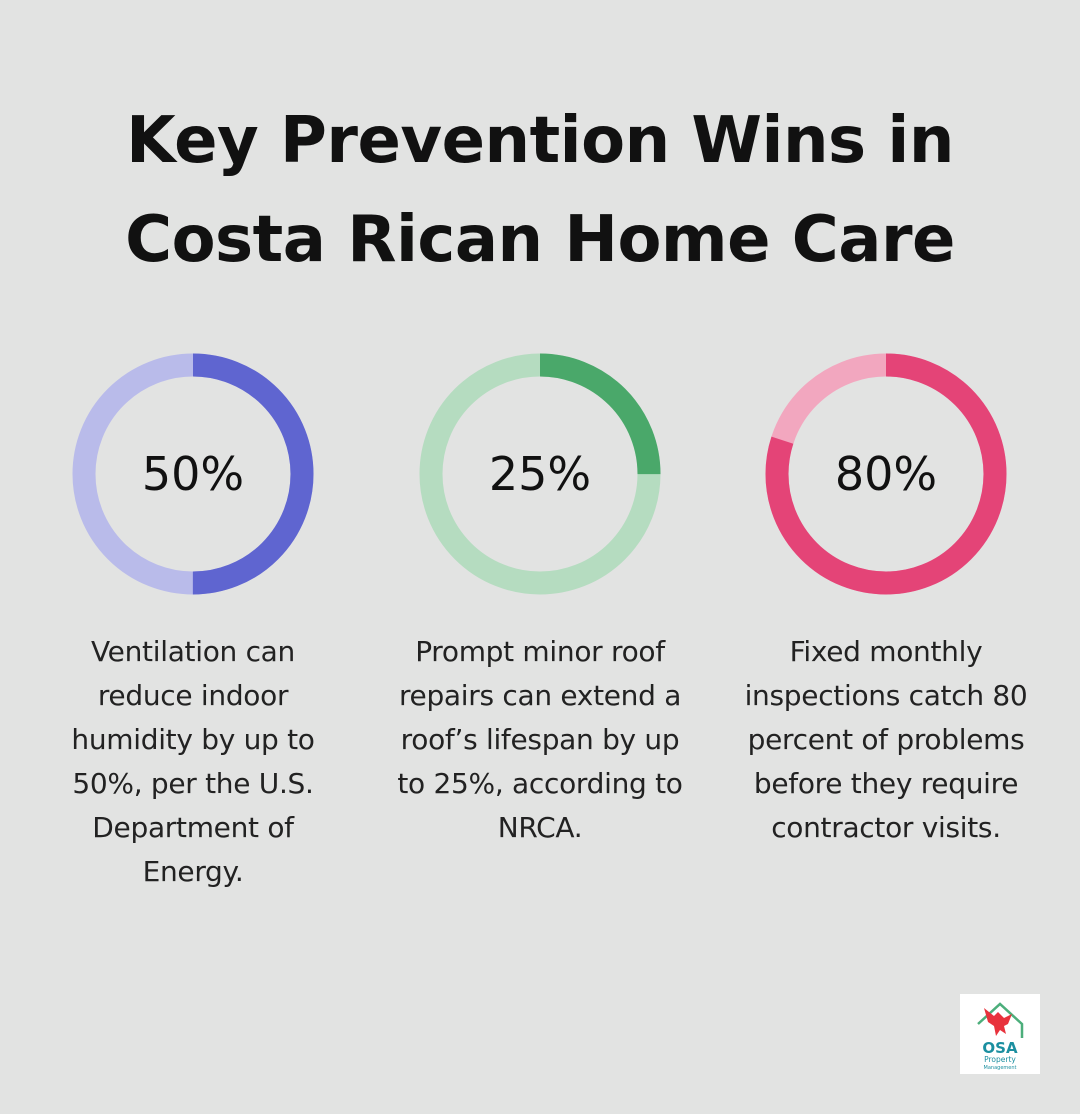 Image resolution: width=1080 pixels, height=1114 pixels. I want to click on donut-1-value-arc, so click(193, 474).